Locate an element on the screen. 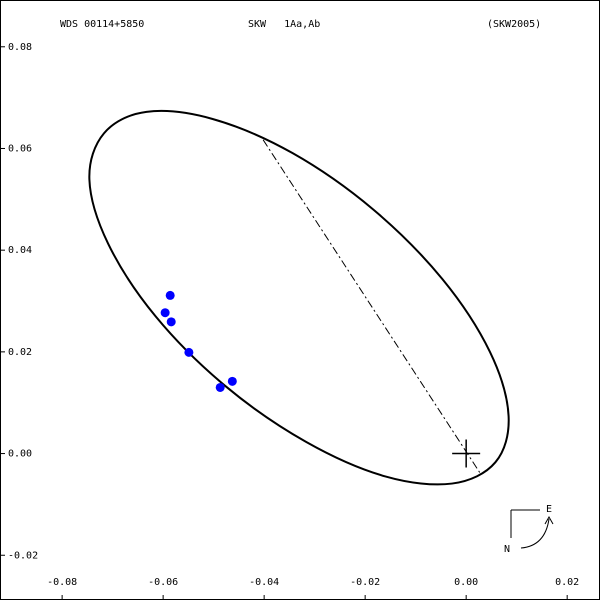 The width and height of the screenshot is (600, 600). primary-star is located at coordinates (466, 453).